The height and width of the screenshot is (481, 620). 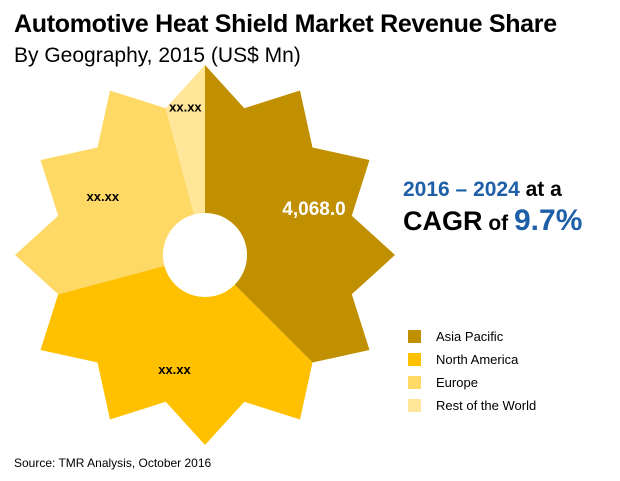 I want to click on legend-item-north-america: North America, so click(x=472, y=359).